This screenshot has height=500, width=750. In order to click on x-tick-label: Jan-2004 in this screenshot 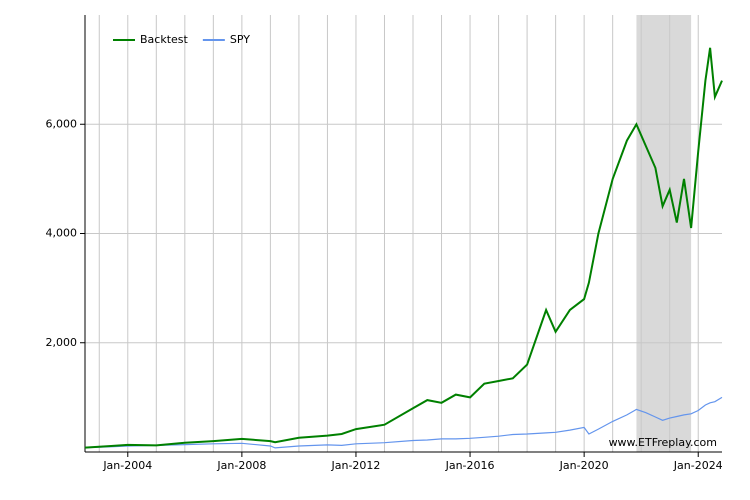, I will do `click(127, 465)`.